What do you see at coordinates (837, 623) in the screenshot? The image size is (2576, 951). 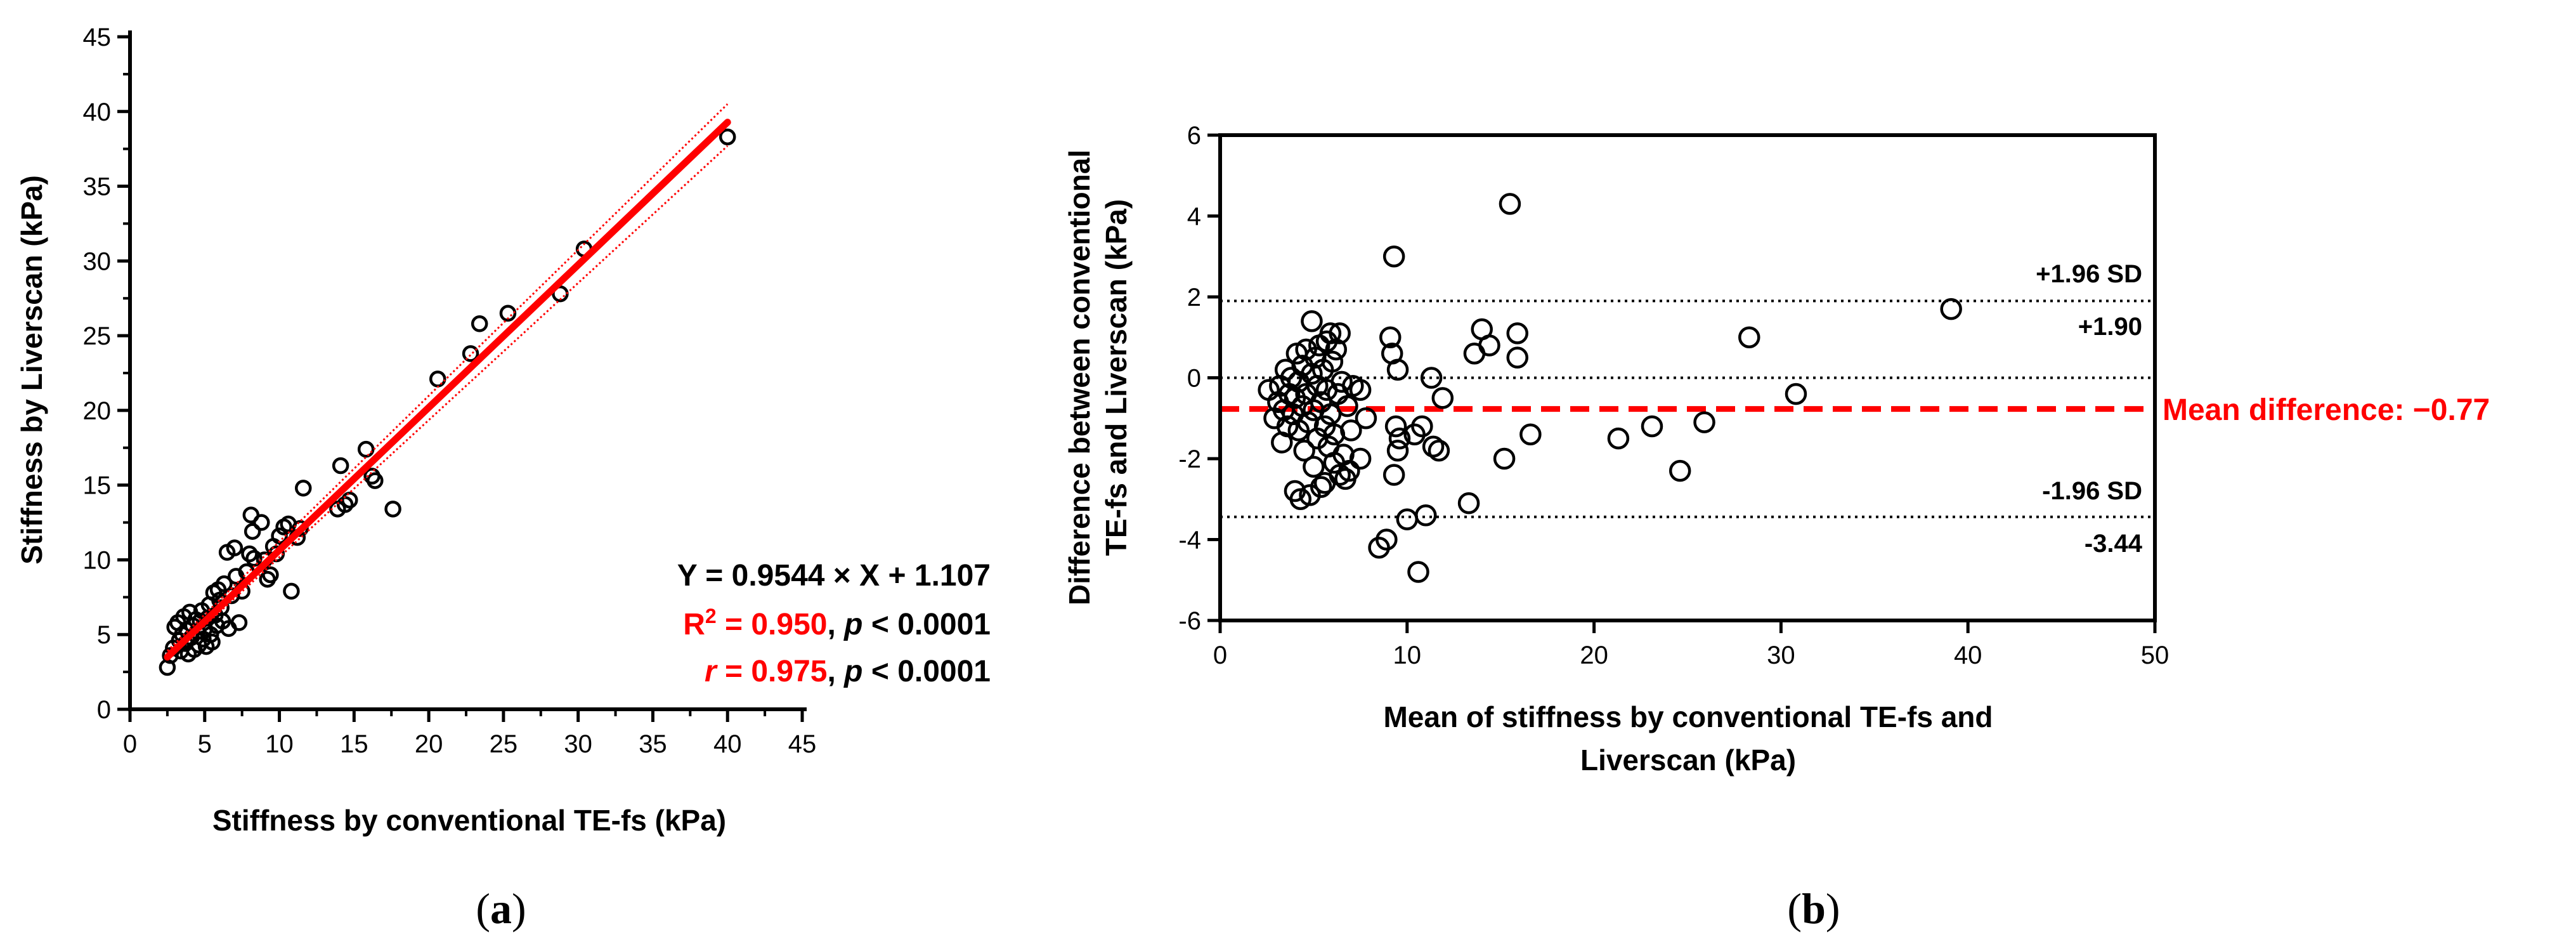 I see `r-squared-stat: R2 = 0.950, p < 0.0001` at bounding box center [837, 623].